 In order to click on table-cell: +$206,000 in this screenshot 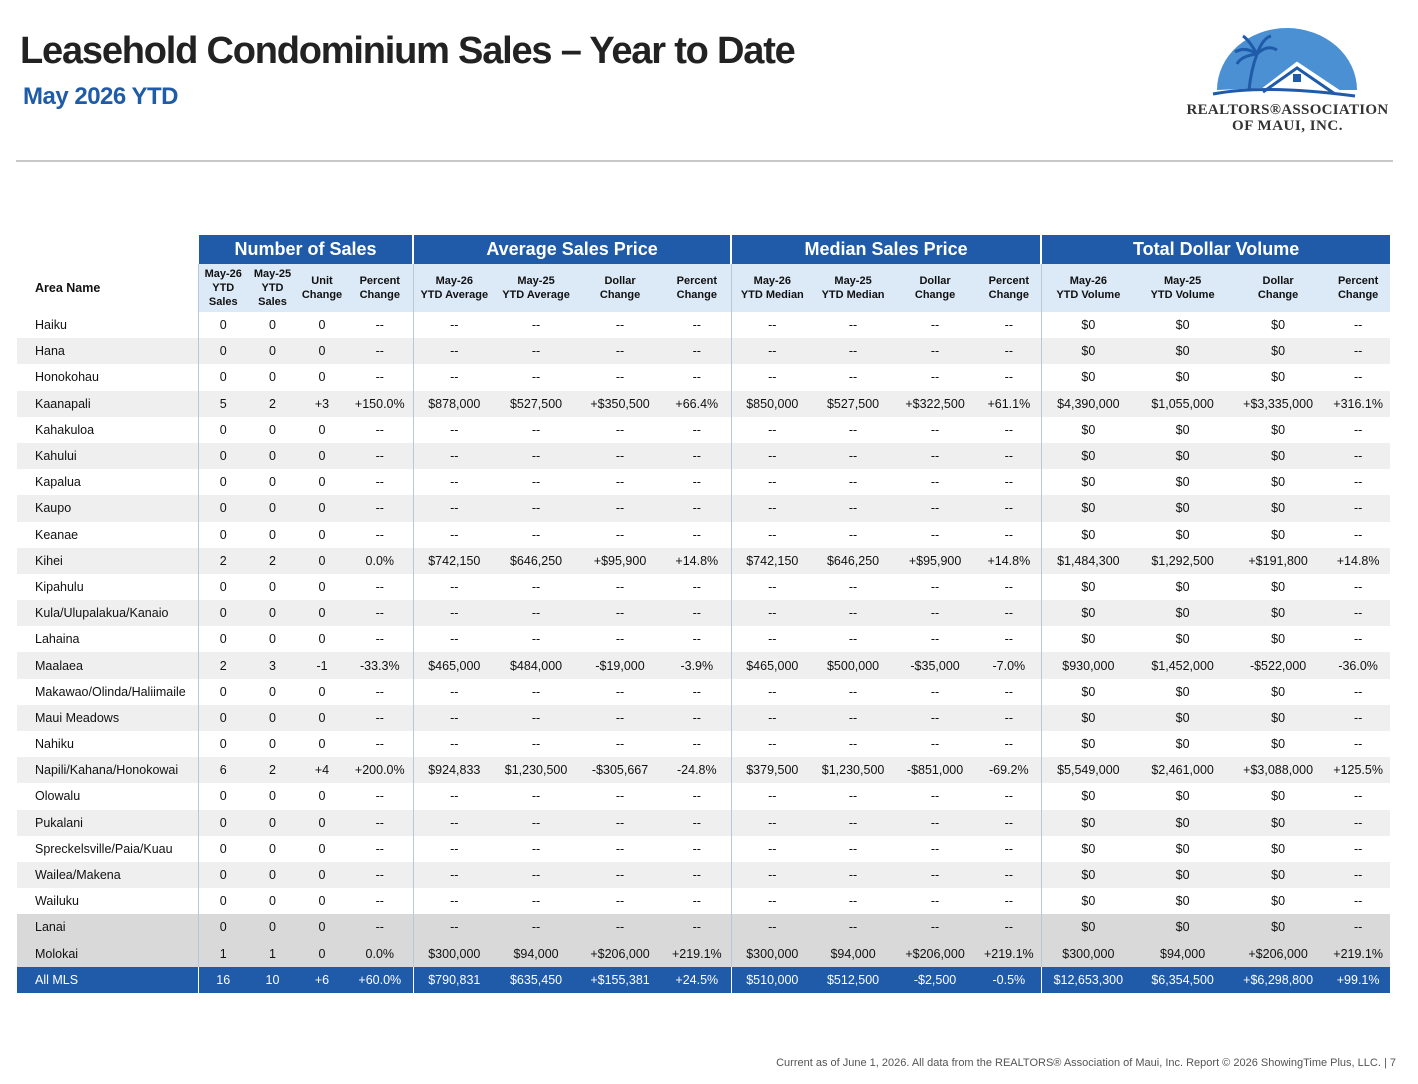, I will do `click(620, 953)`.